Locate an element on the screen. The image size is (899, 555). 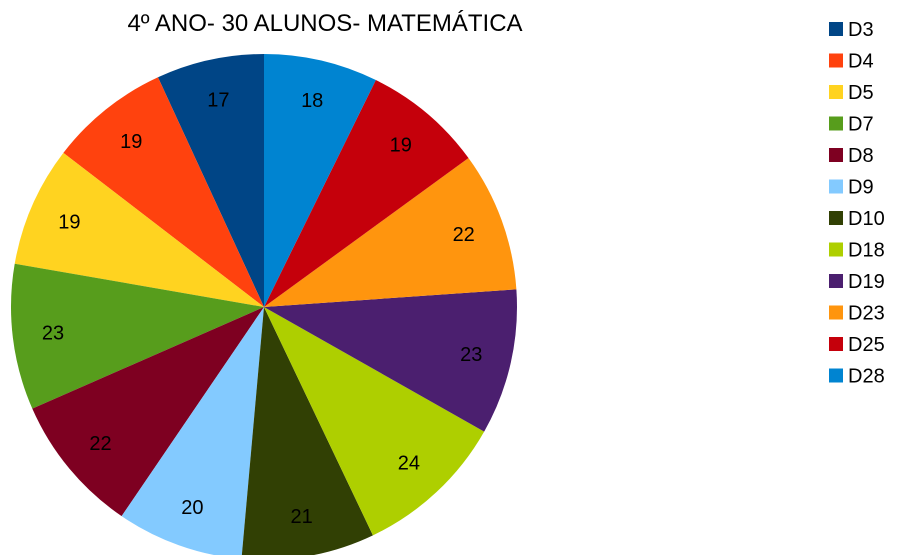
legend-label-d8: D8 is located at coordinates (861, 156).